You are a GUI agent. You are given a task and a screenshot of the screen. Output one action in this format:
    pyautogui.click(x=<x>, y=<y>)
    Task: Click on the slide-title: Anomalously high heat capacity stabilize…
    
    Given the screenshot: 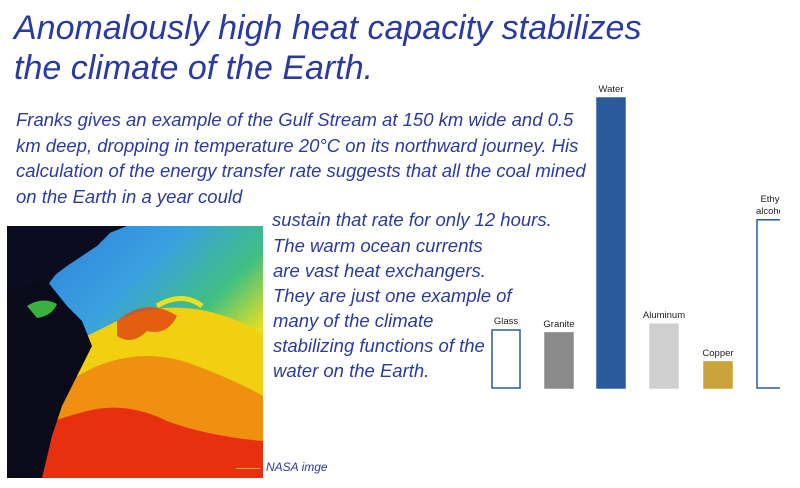 What is the action you would take?
    pyautogui.click(x=328, y=48)
    